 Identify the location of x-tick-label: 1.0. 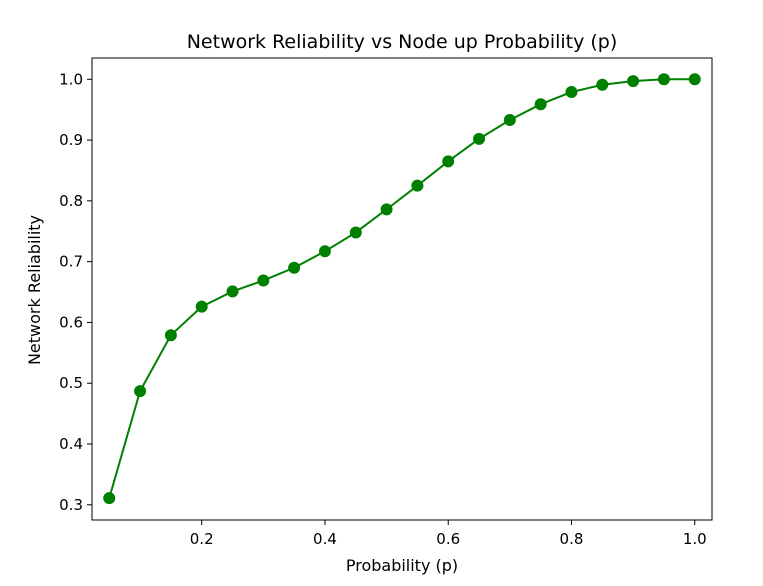
(695, 539).